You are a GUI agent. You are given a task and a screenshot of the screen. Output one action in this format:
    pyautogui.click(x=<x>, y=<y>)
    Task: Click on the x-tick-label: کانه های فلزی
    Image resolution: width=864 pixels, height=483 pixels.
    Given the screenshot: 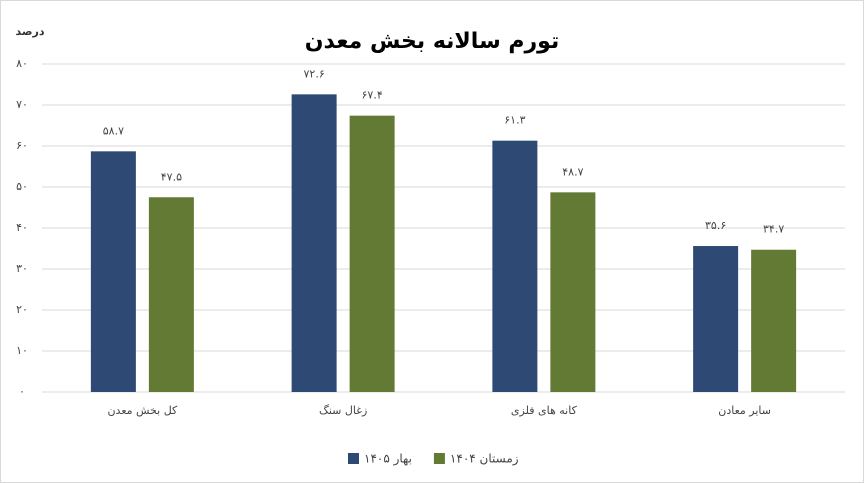 What is the action you would take?
    pyautogui.click(x=544, y=410)
    